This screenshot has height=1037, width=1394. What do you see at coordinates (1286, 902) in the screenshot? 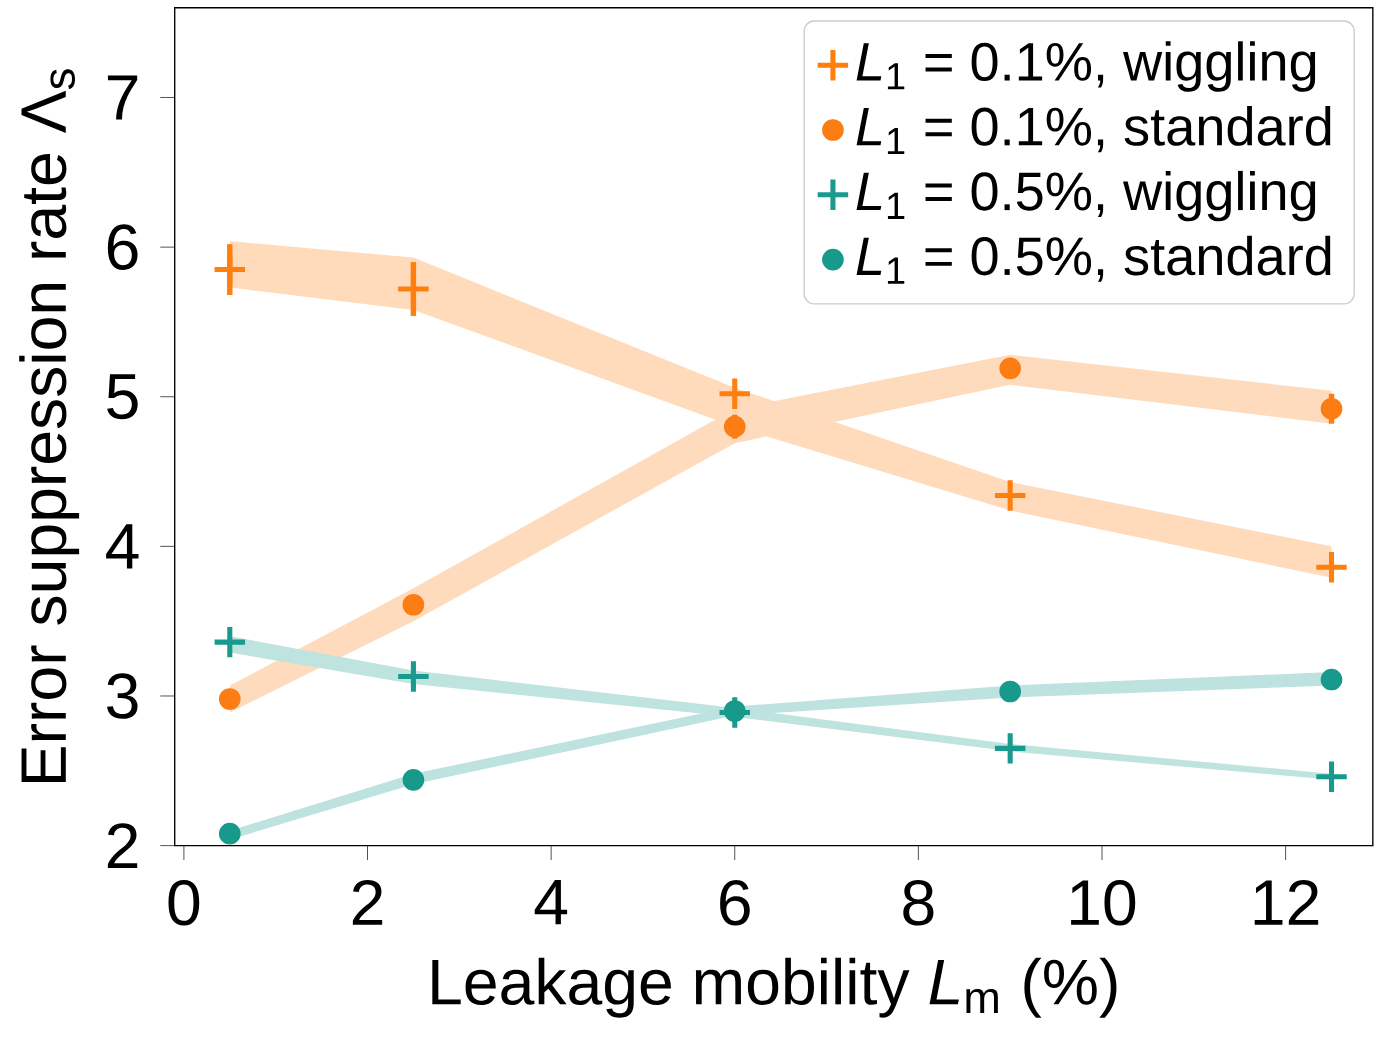
I see `x-tick-label: 12` at bounding box center [1286, 902].